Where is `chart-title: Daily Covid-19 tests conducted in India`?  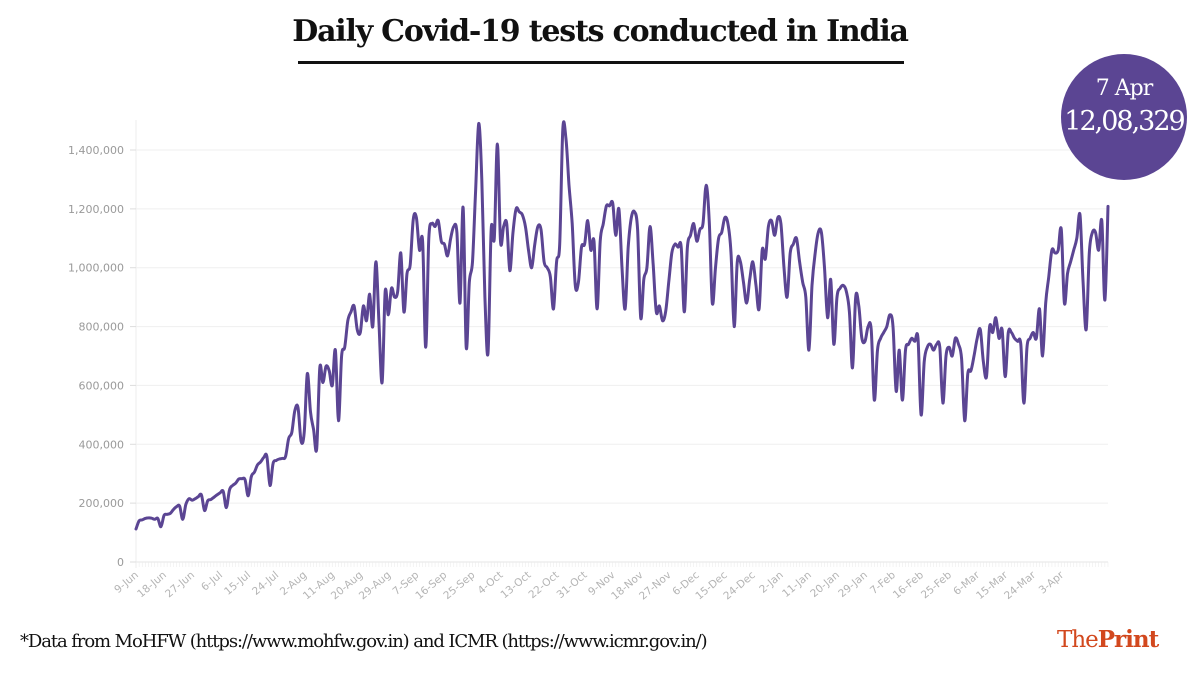 chart-title: Daily Covid-19 tests conducted in India is located at coordinates (600, 31).